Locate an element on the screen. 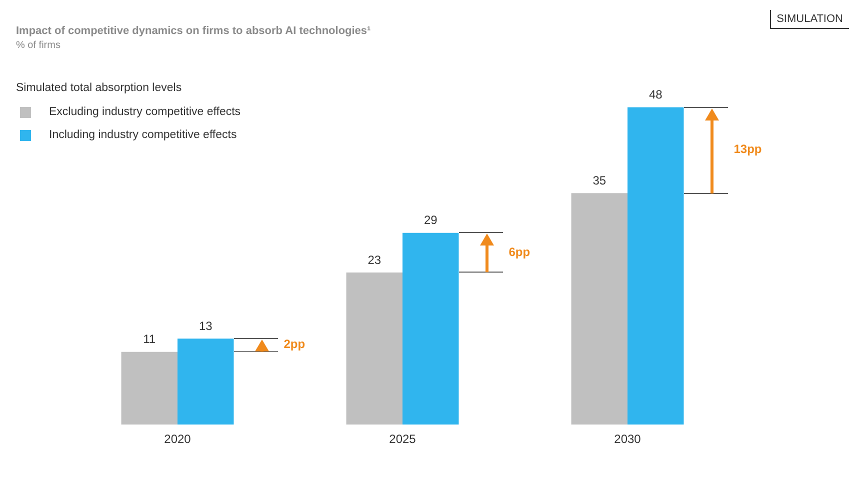 This screenshot has width=857, height=485. x-tick-label: 2020 is located at coordinates (178, 439).